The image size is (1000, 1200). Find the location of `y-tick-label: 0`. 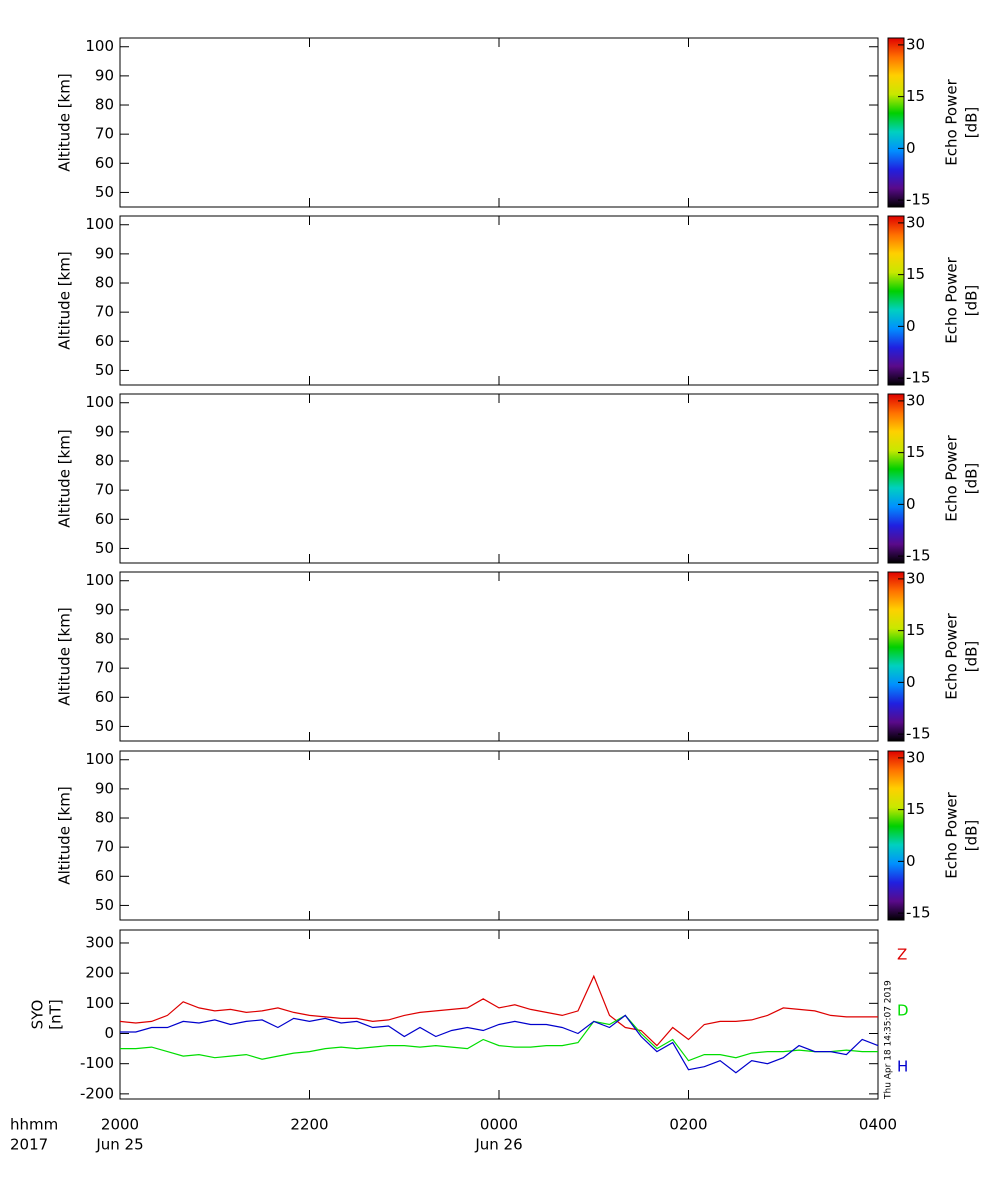

y-tick-label: 0 is located at coordinates (109, 1033).